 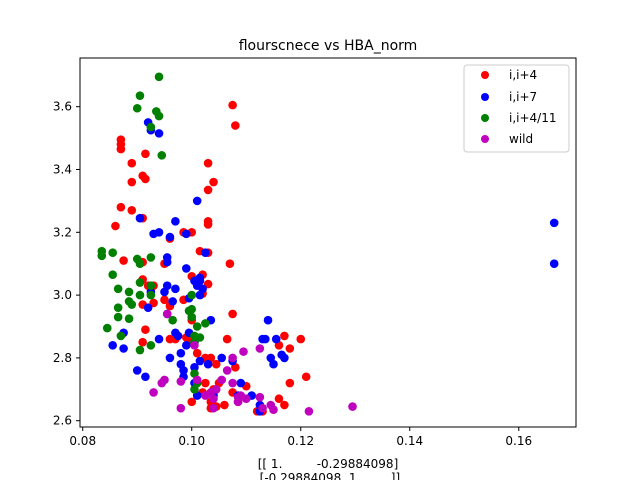 I want to click on x-tick-label: 0.16, so click(x=518, y=441).